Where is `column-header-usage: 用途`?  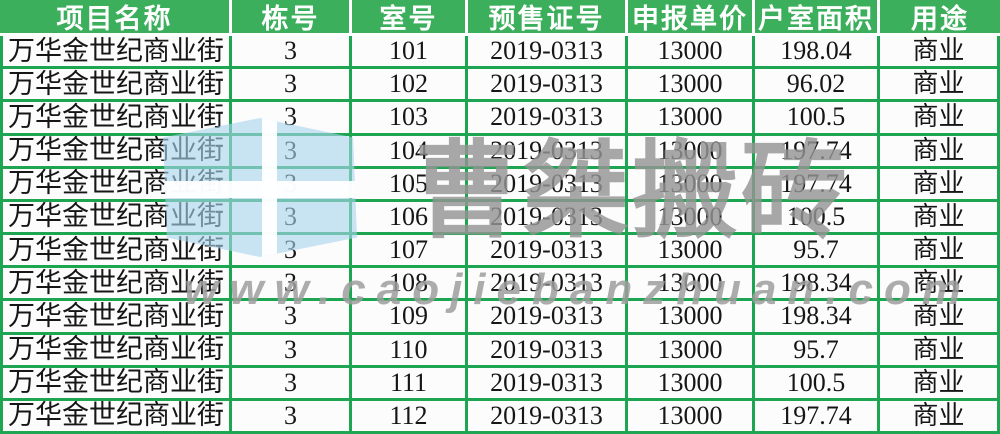 column-header-usage: 用途 is located at coordinates (940, 18).